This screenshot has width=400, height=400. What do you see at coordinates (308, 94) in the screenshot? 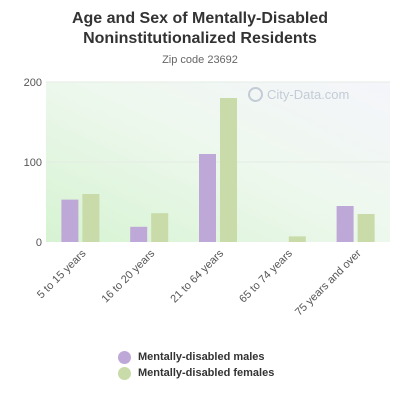
I see `watermark-text: City-Data.com` at bounding box center [308, 94].